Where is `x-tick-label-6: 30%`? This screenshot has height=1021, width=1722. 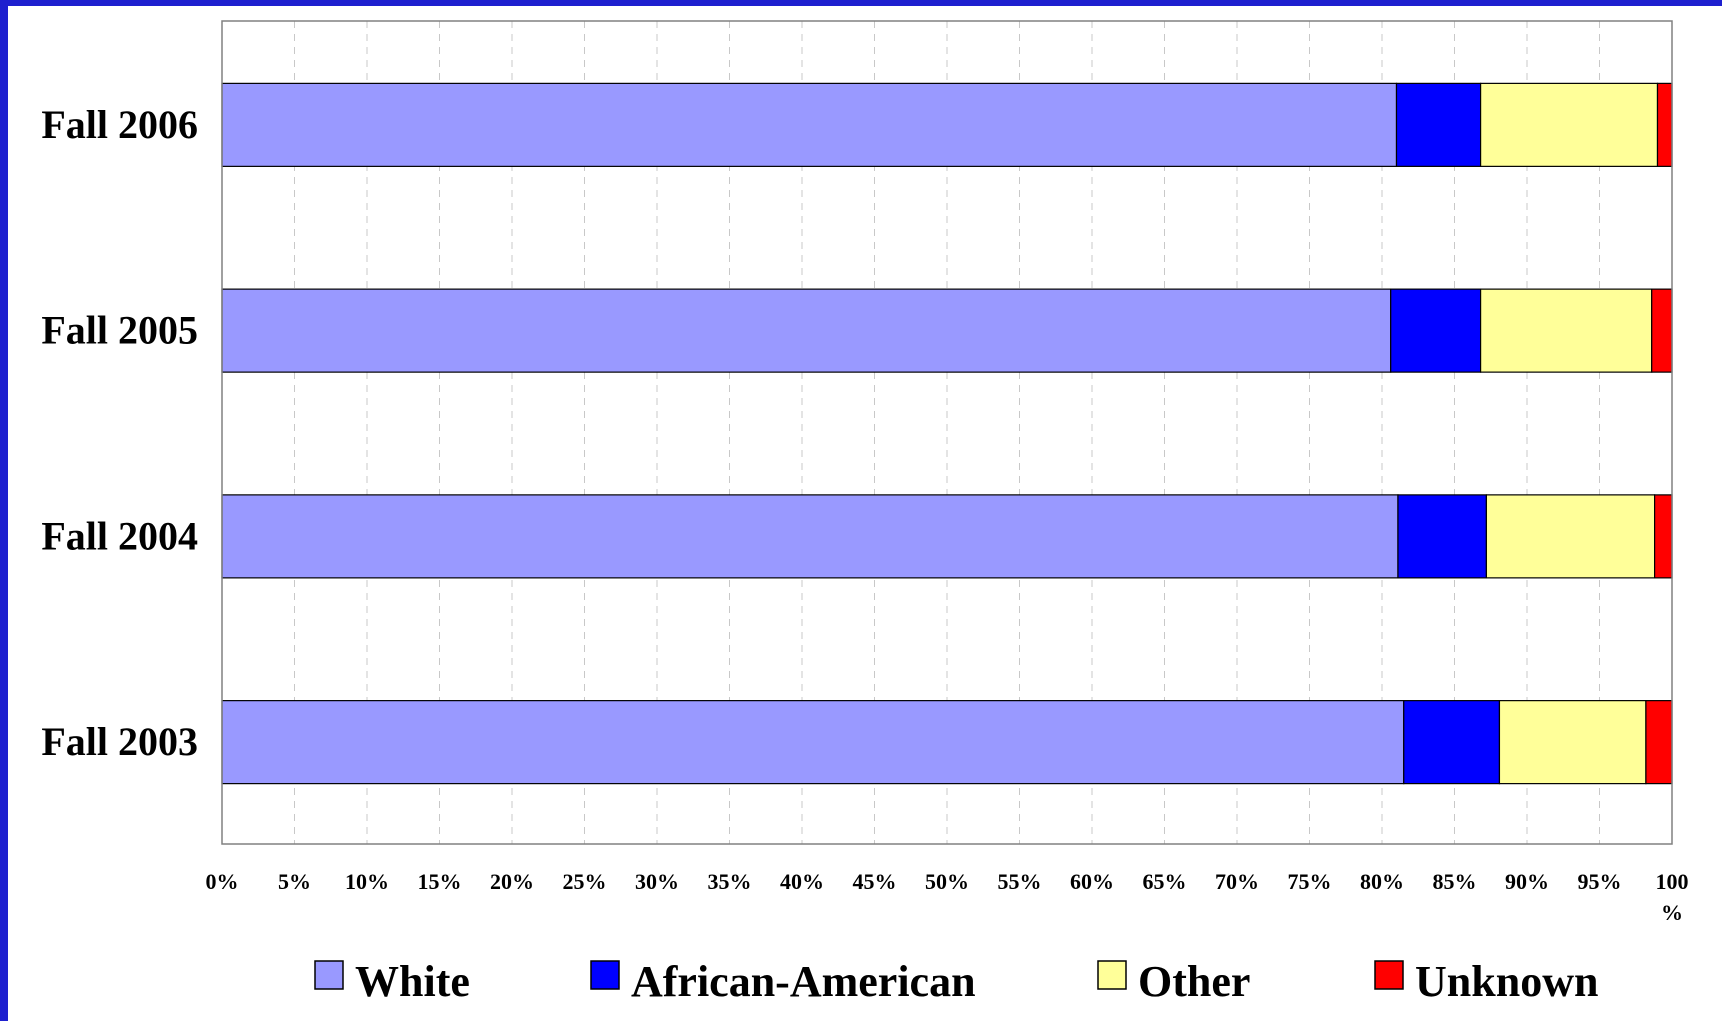
x-tick-label-6: 30% is located at coordinates (657, 881).